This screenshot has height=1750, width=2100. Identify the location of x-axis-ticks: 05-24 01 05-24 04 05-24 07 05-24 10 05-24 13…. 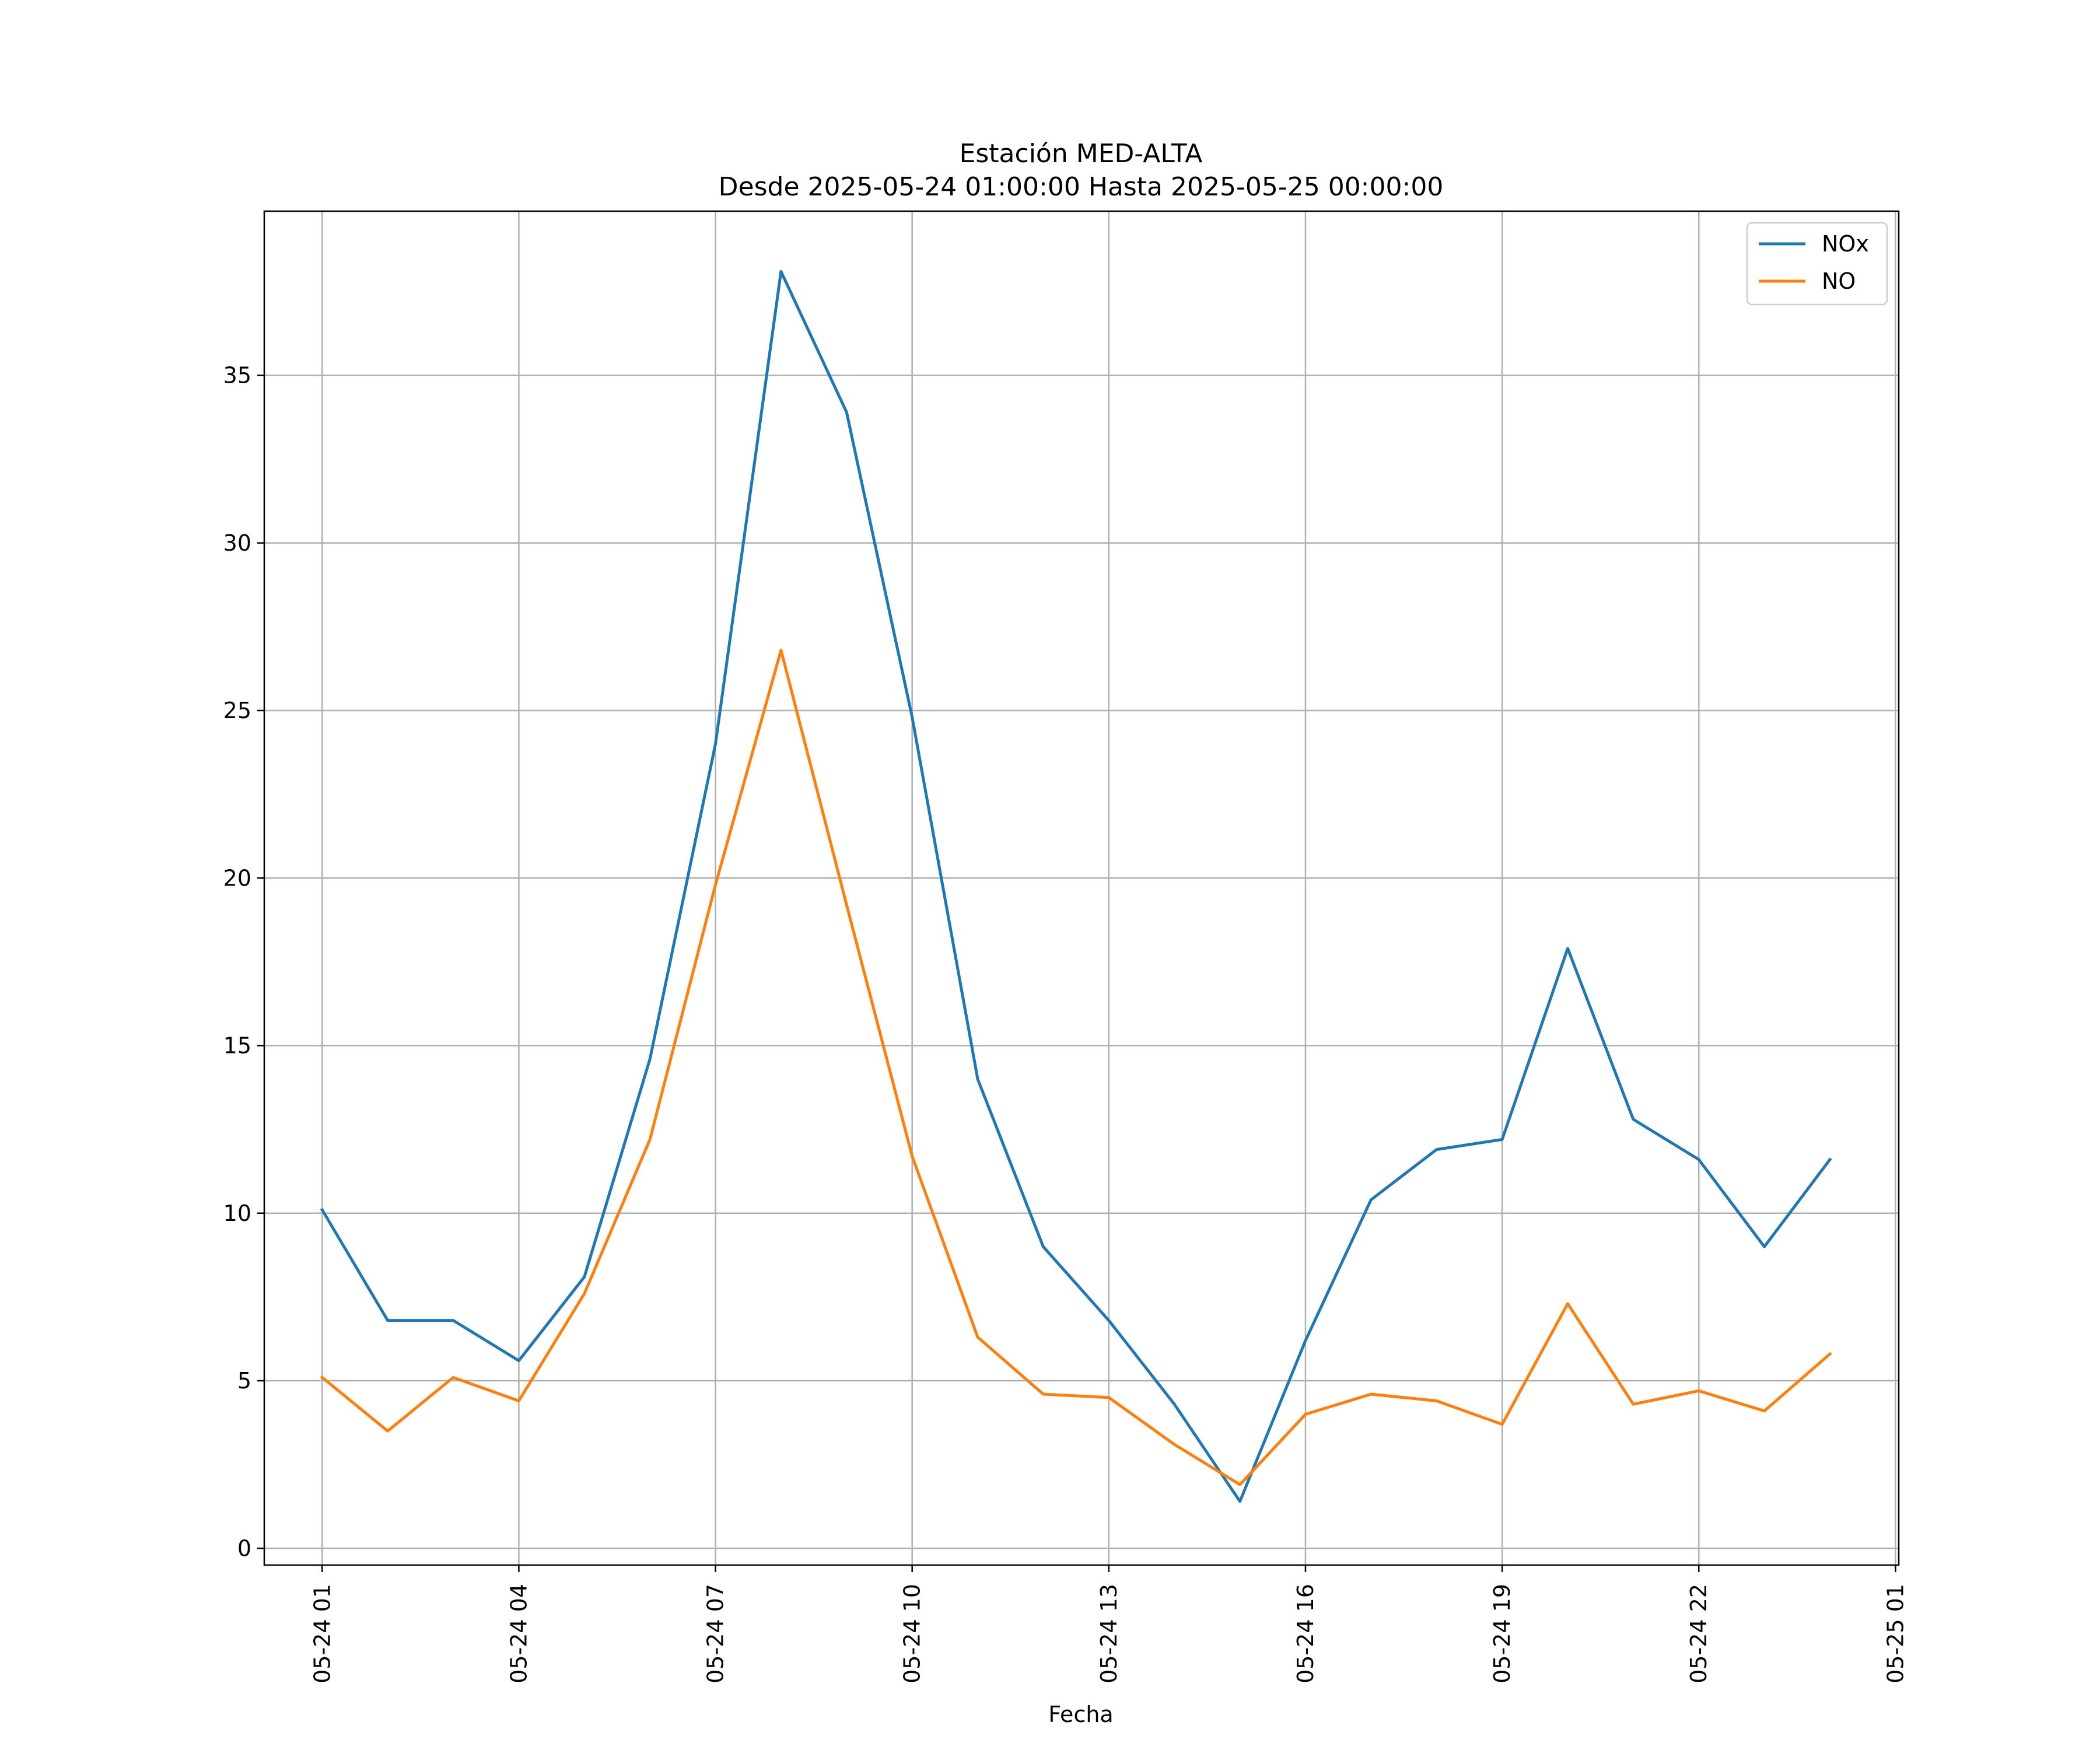
(1108, 1624).